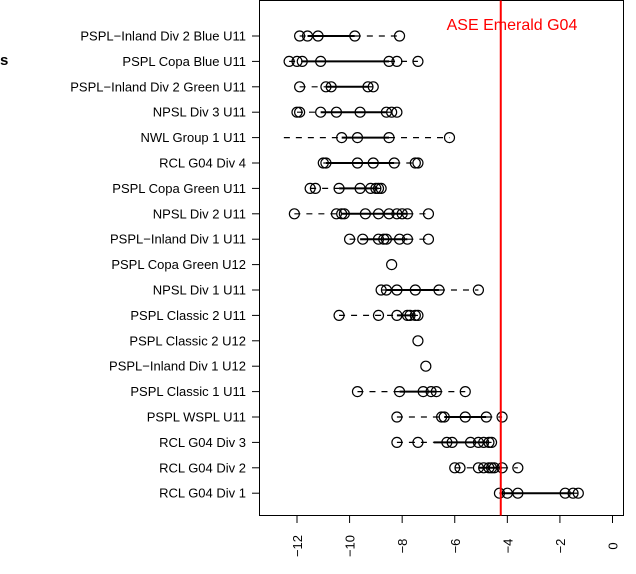 Image resolution: width=636 pixels, height=574 pixels. I want to click on x-tick-label: −12, so click(297, 546).